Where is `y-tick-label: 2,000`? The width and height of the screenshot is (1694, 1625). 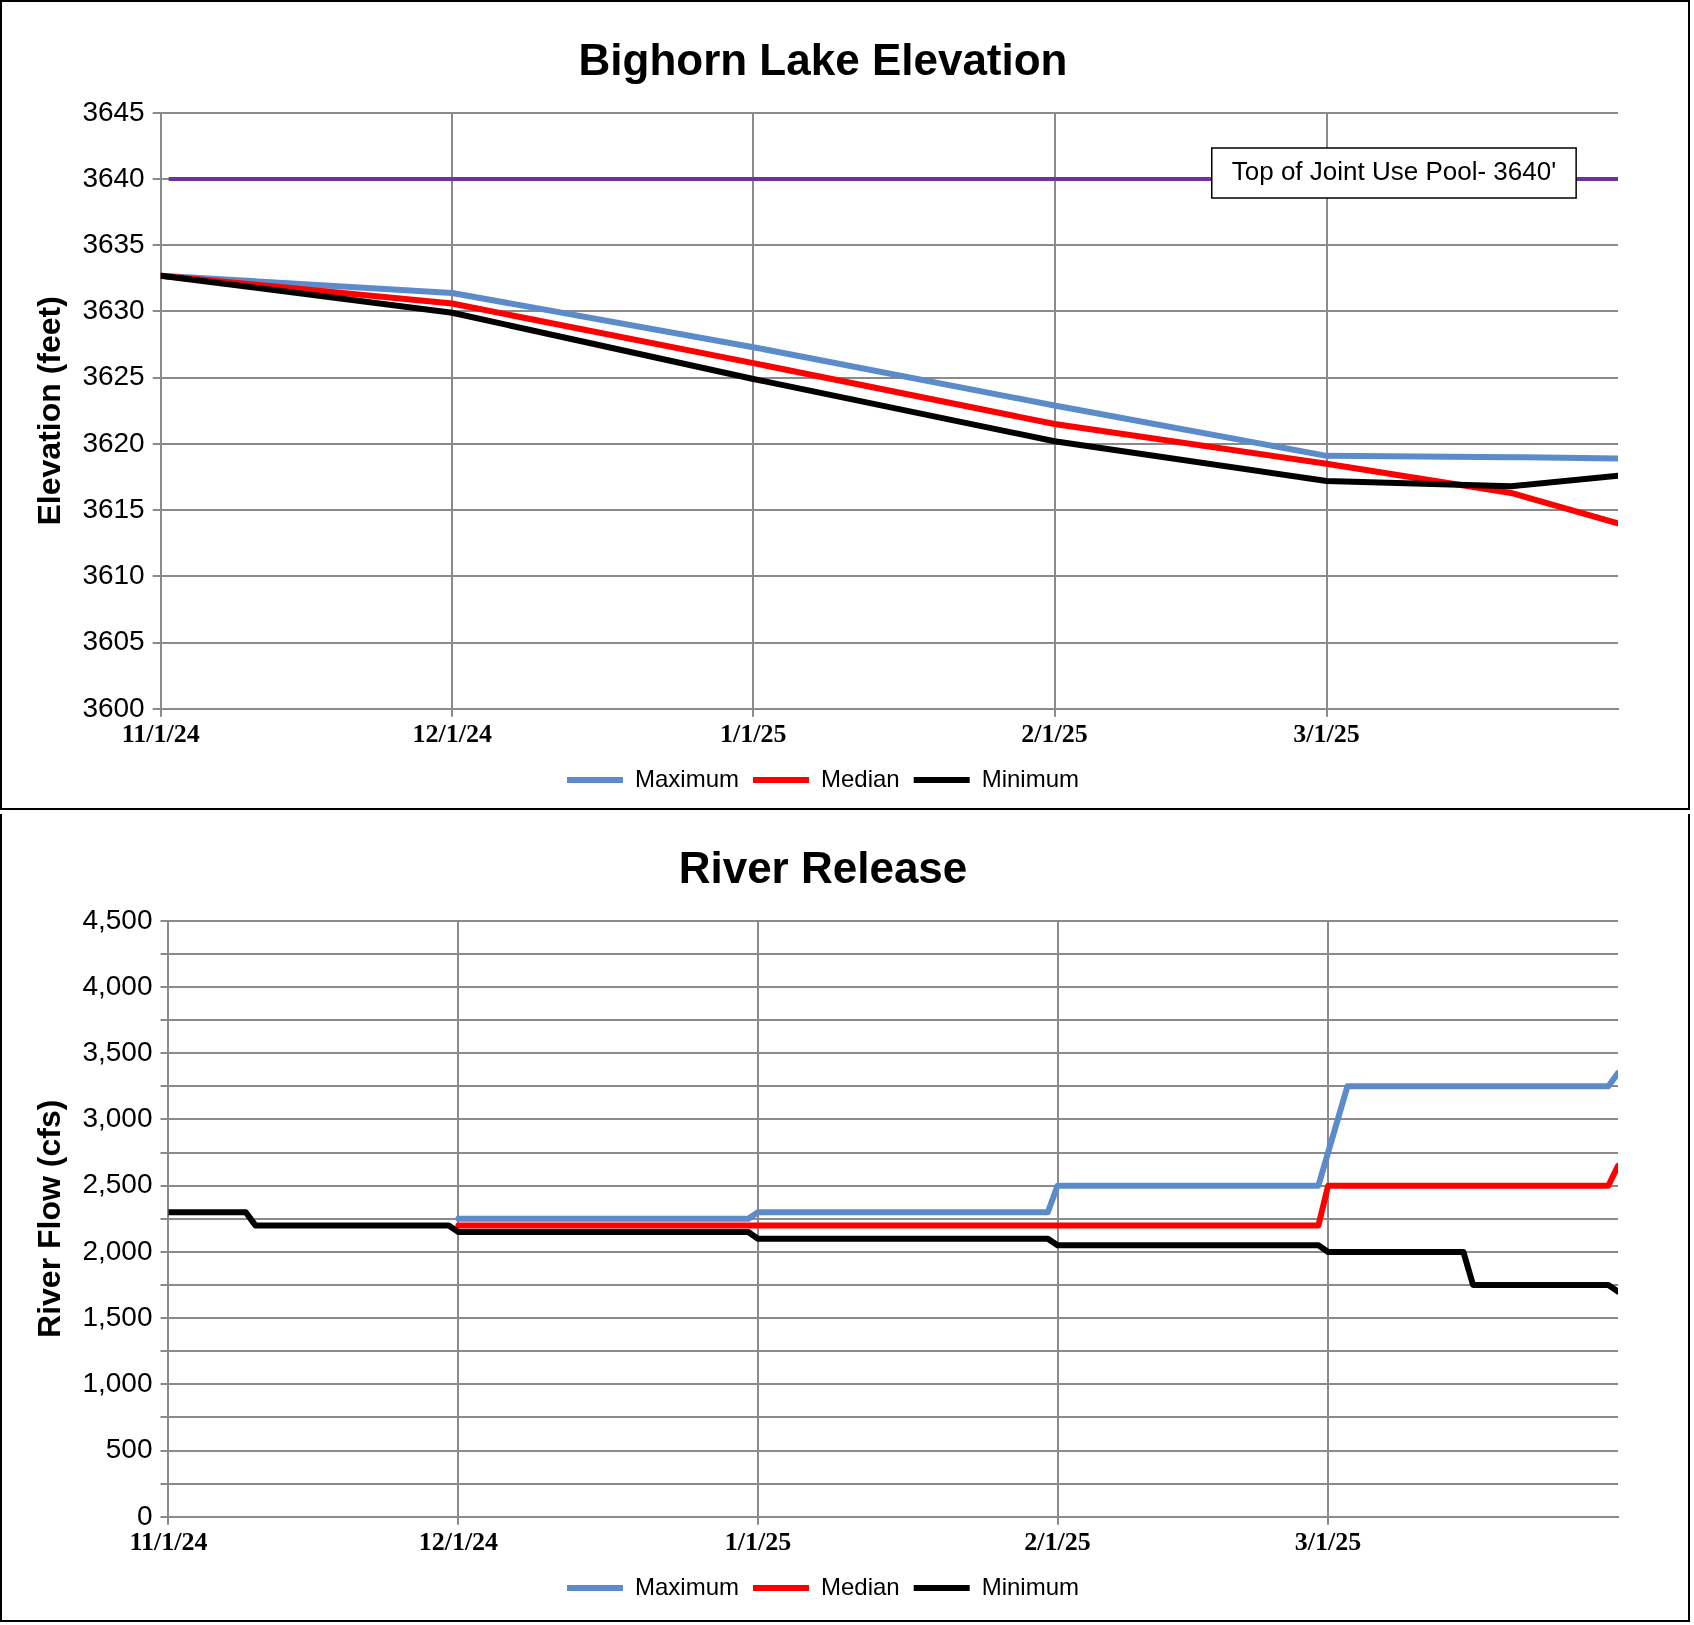 y-tick-label: 2,000 is located at coordinates (117, 1250).